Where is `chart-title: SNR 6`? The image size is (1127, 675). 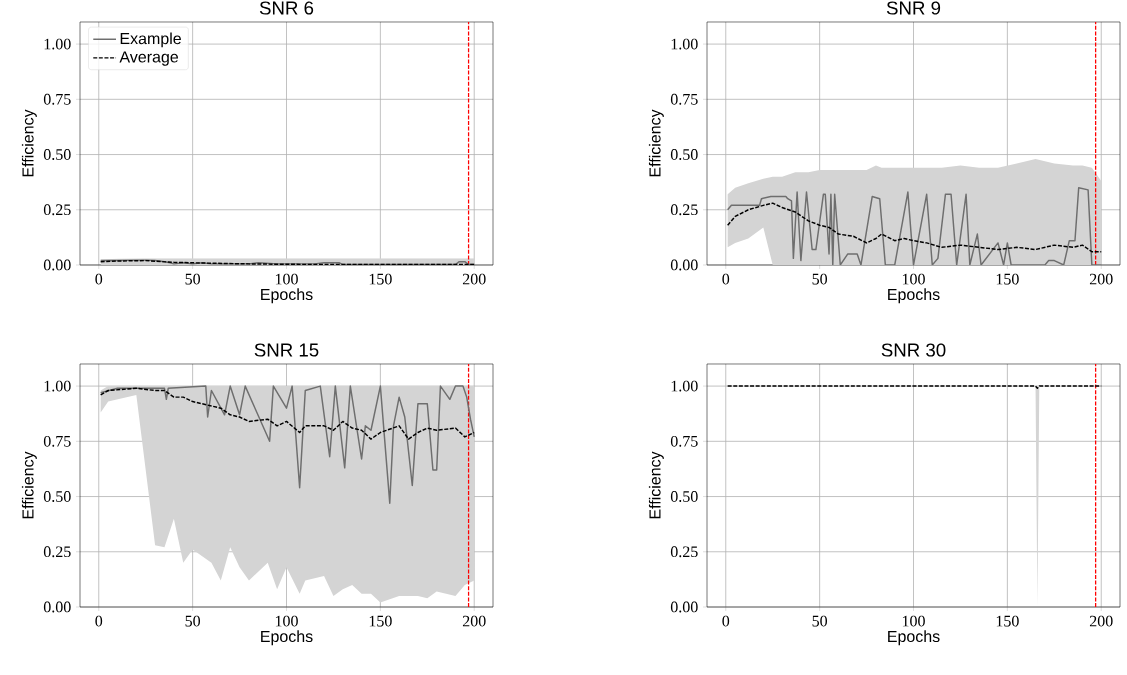
chart-title: SNR 6 is located at coordinates (286, 8).